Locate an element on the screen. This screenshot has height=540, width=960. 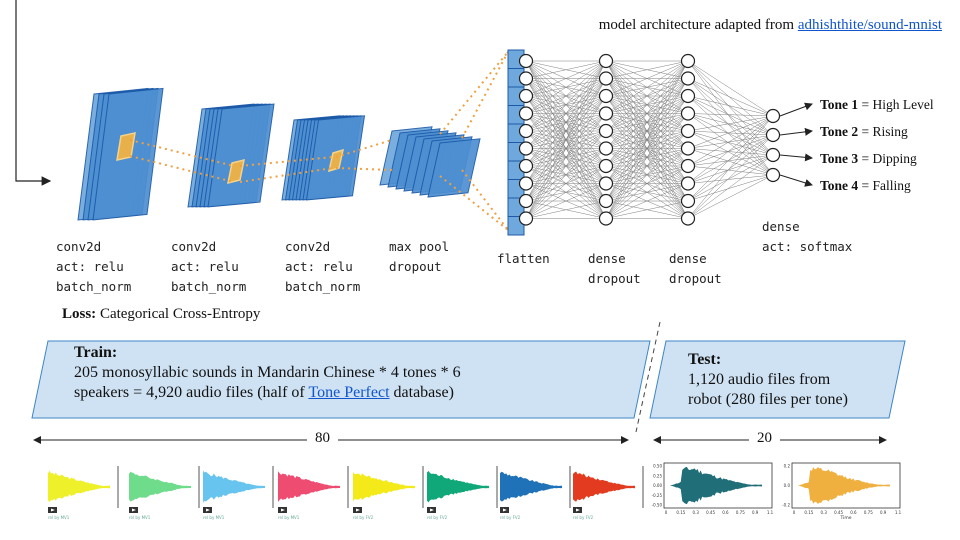
x-tick-label: 0.3 is located at coordinates (824, 512).